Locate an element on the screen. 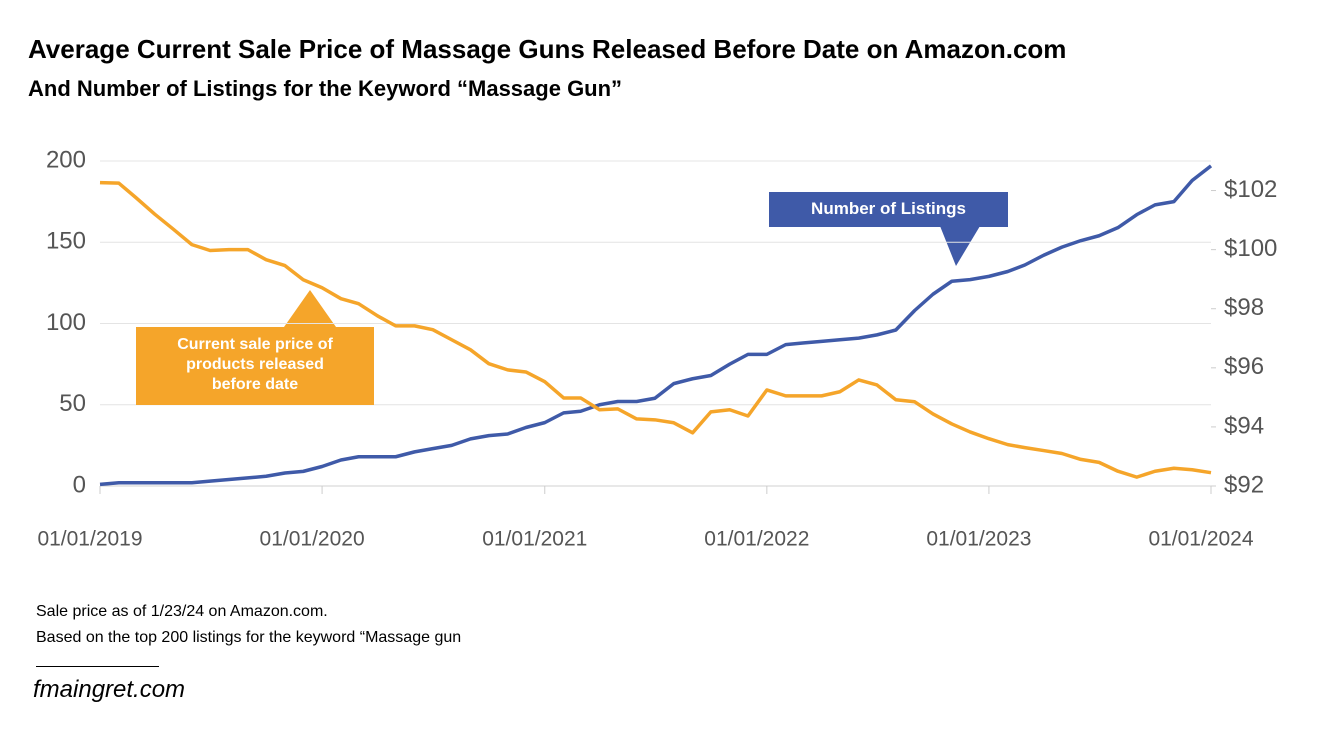  separator is located at coordinates (97, 666).